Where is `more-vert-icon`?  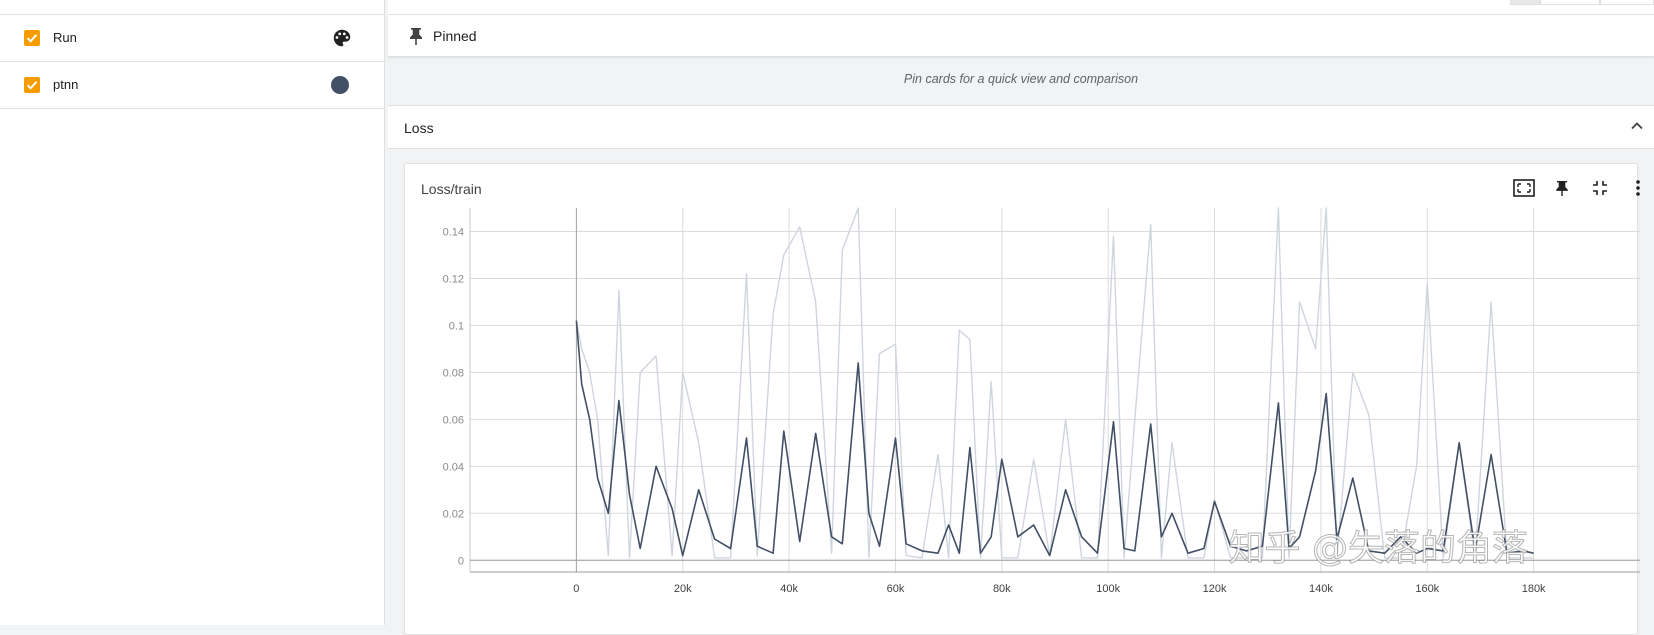 more-vert-icon is located at coordinates (1638, 188).